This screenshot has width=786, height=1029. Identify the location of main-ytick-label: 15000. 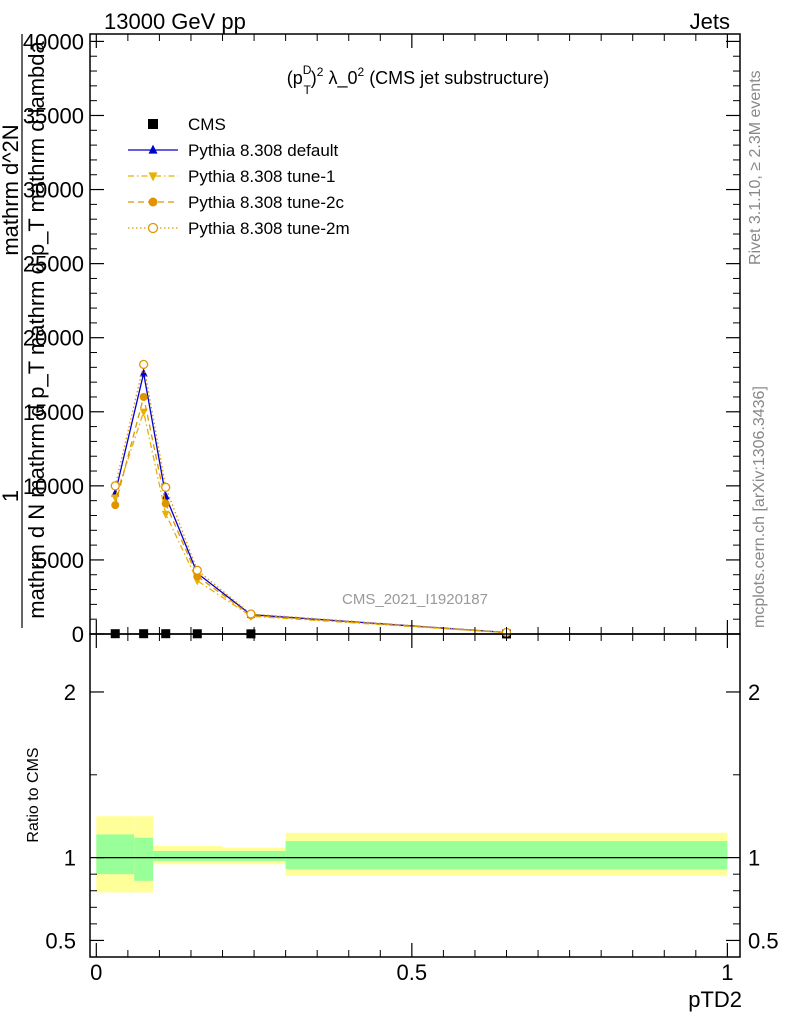
(53, 412).